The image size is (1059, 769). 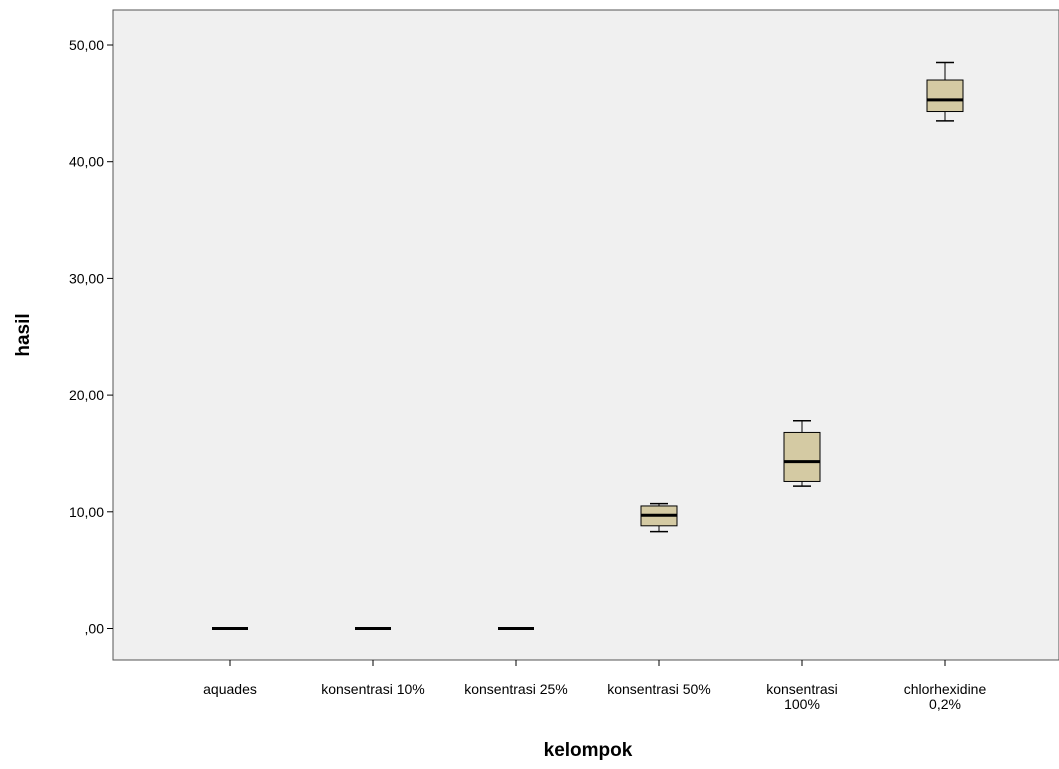 I want to click on x-tick-label: aquades, so click(x=230, y=689).